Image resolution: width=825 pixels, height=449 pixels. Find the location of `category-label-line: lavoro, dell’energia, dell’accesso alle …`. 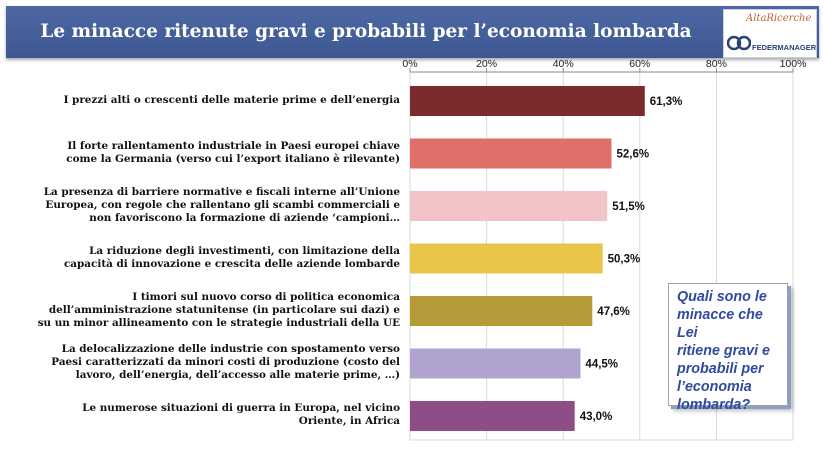

category-label-line: lavoro, dell’energia, dell’accesso alle … is located at coordinates (237, 375).